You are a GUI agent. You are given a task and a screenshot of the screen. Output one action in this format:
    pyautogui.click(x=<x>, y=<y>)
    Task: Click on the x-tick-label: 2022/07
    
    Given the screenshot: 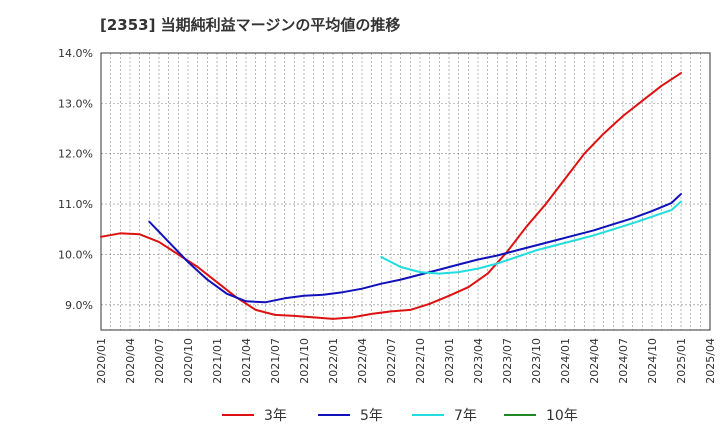 What is the action you would take?
    pyautogui.click(x=391, y=361)
    